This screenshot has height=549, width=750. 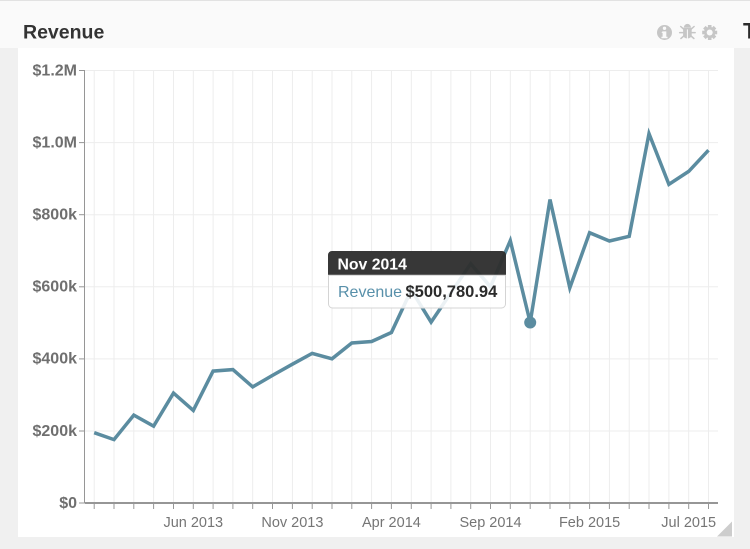 What do you see at coordinates (688, 523) in the screenshot?
I see `svg-text: Jul 2015` at bounding box center [688, 523].